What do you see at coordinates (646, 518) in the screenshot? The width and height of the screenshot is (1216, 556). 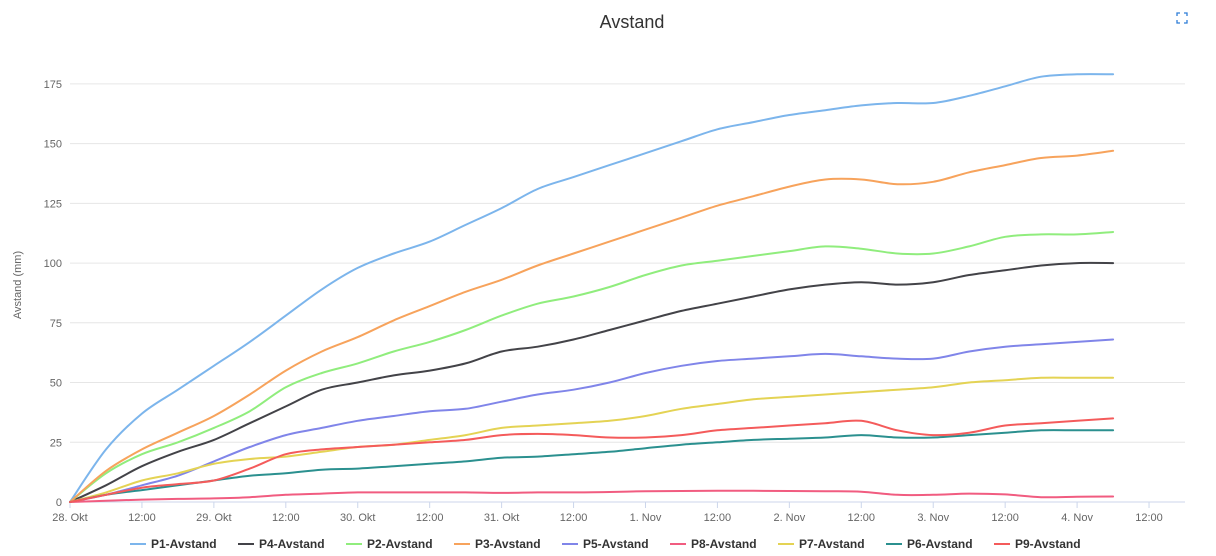 I see `x-tick-label: 1. Nov` at bounding box center [646, 518].